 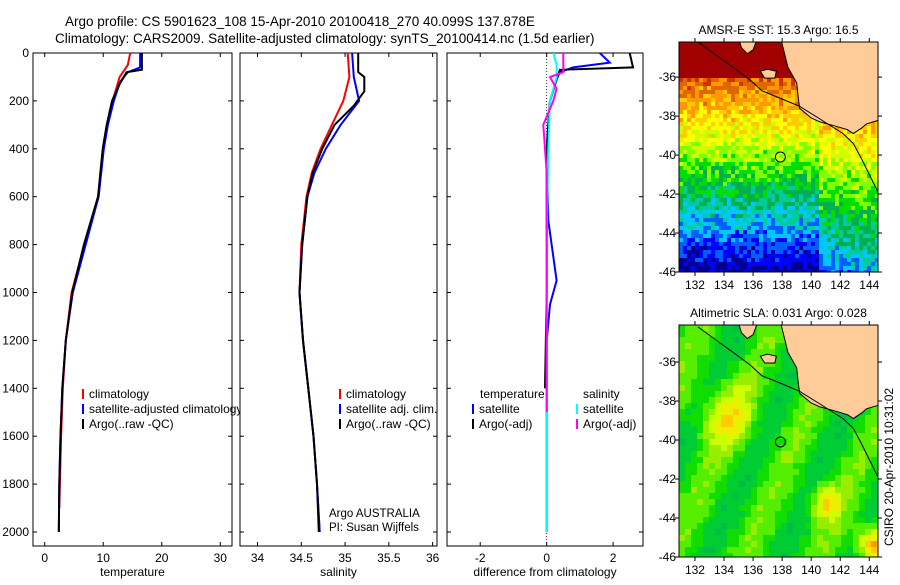 I want to click on y-tick-label: 1400, so click(x=15, y=388).